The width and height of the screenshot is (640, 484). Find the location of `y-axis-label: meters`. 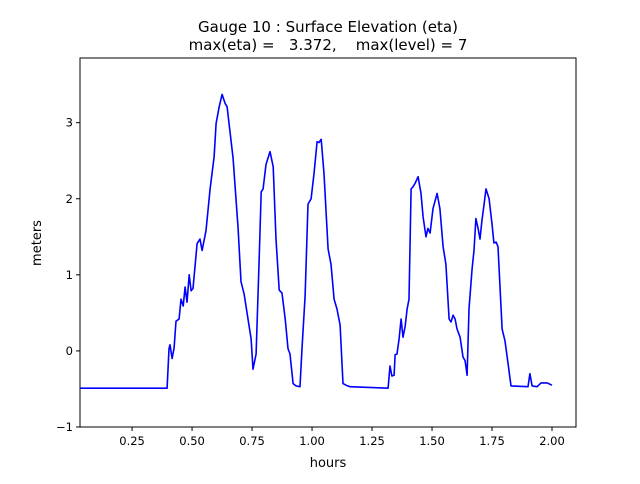

y-axis-label: meters is located at coordinates (37, 243).